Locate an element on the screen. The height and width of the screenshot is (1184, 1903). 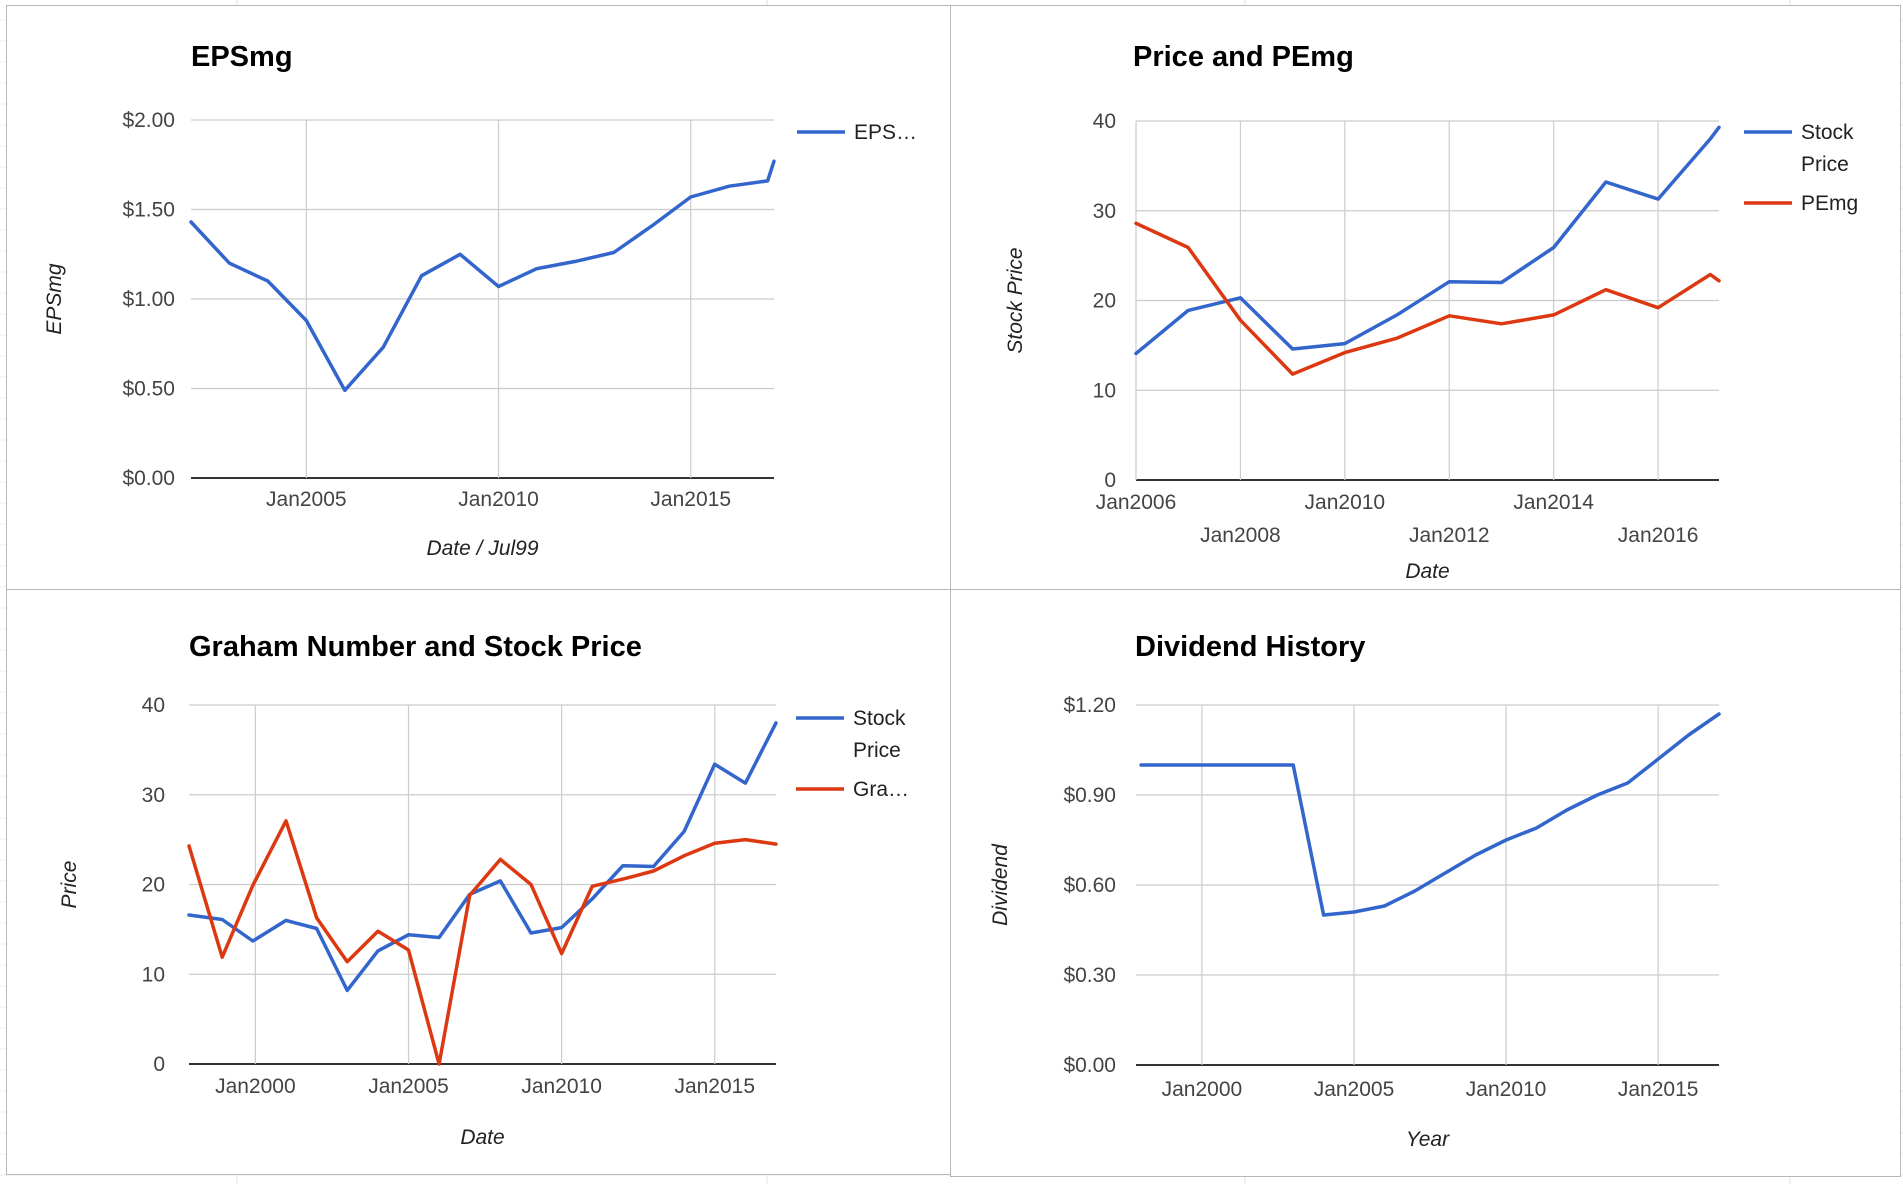
x-tick-label: Jan2008 is located at coordinates (1240, 535).